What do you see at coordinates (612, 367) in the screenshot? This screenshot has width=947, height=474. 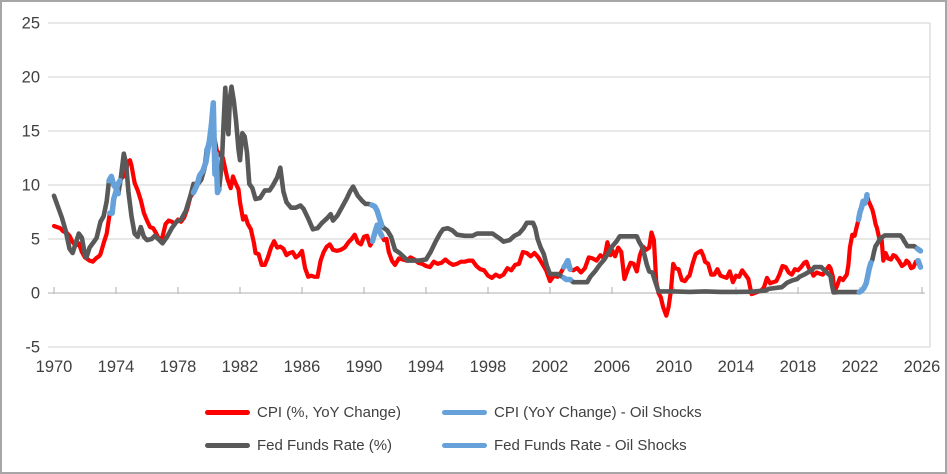 I see `x-axis-tick-label: 2006` at bounding box center [612, 367].